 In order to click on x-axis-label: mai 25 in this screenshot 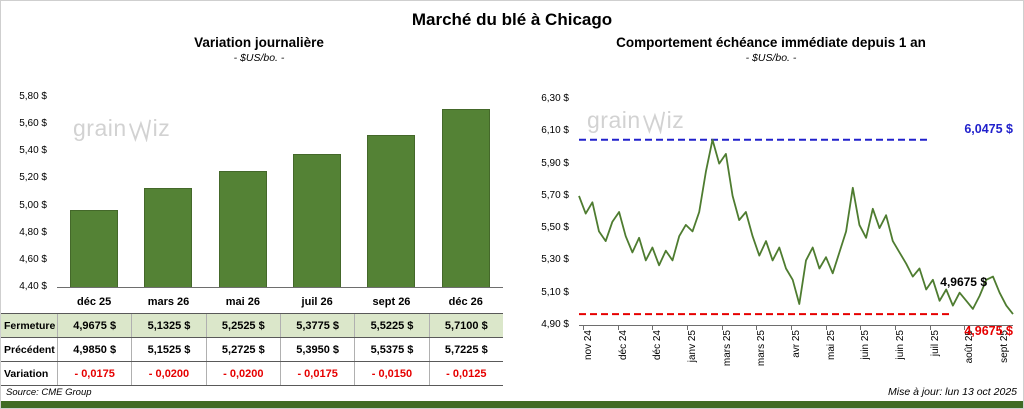, I will do `click(831, 345)`.